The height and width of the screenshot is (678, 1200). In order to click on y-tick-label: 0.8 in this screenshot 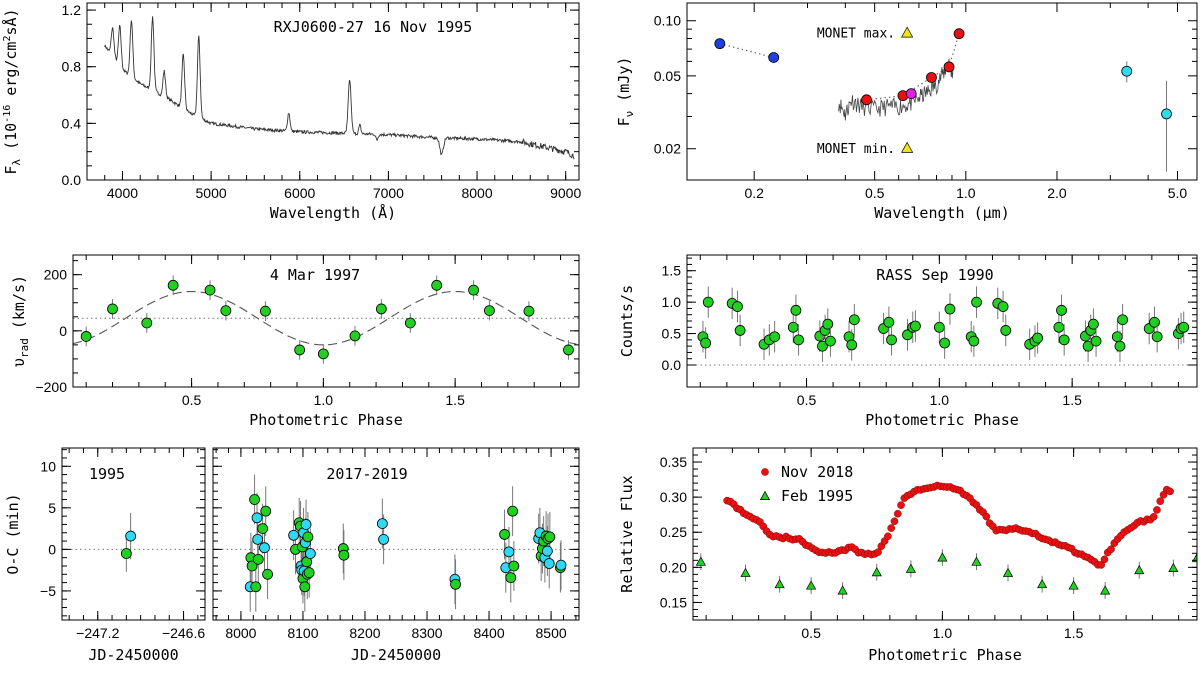, I will do `click(72, 67)`.